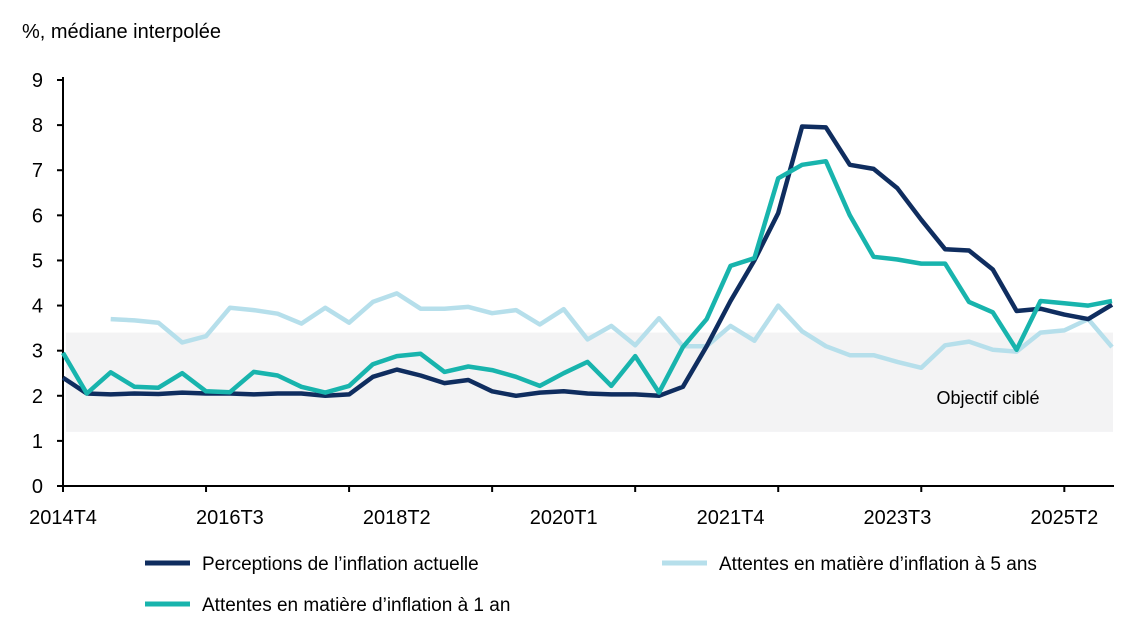  What do you see at coordinates (37, 81) in the screenshot?
I see `y-tick-label: 9` at bounding box center [37, 81].